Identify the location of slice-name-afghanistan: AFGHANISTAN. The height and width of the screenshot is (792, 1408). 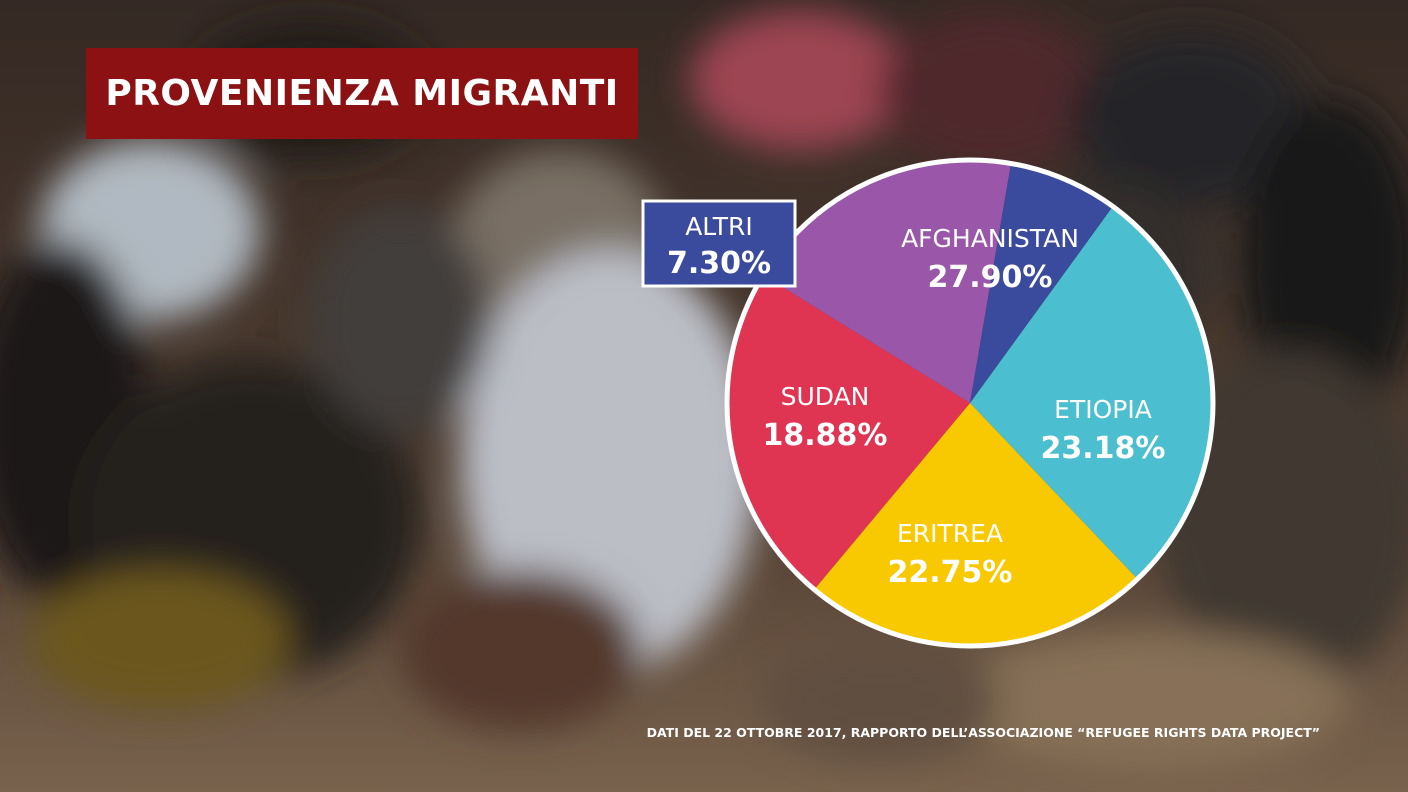
(990, 238).